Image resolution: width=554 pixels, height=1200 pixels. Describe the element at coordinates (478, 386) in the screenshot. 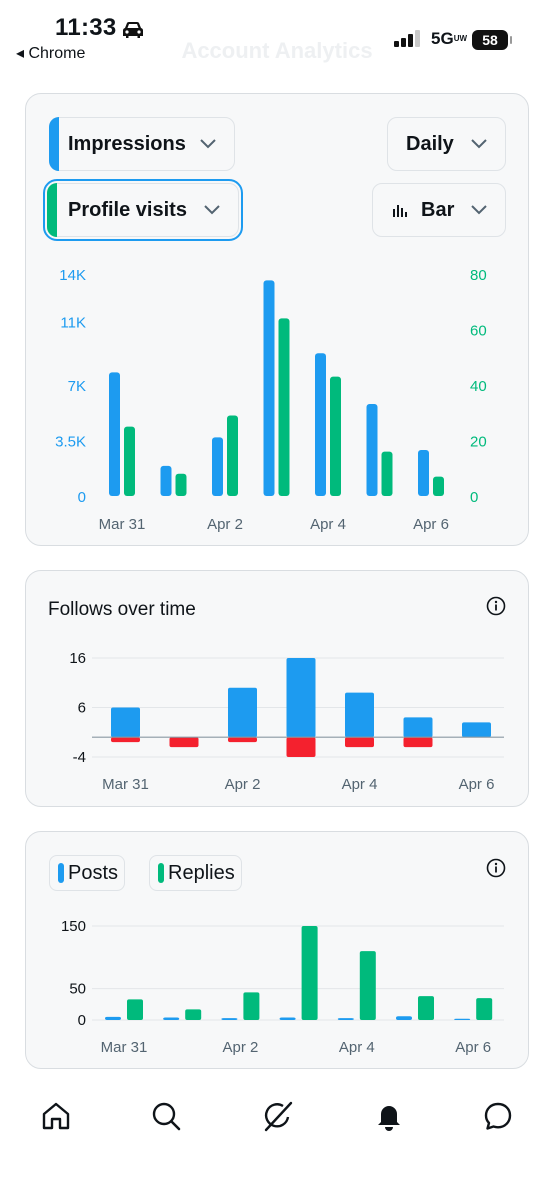

I see `y-right-tick: 40` at that location.